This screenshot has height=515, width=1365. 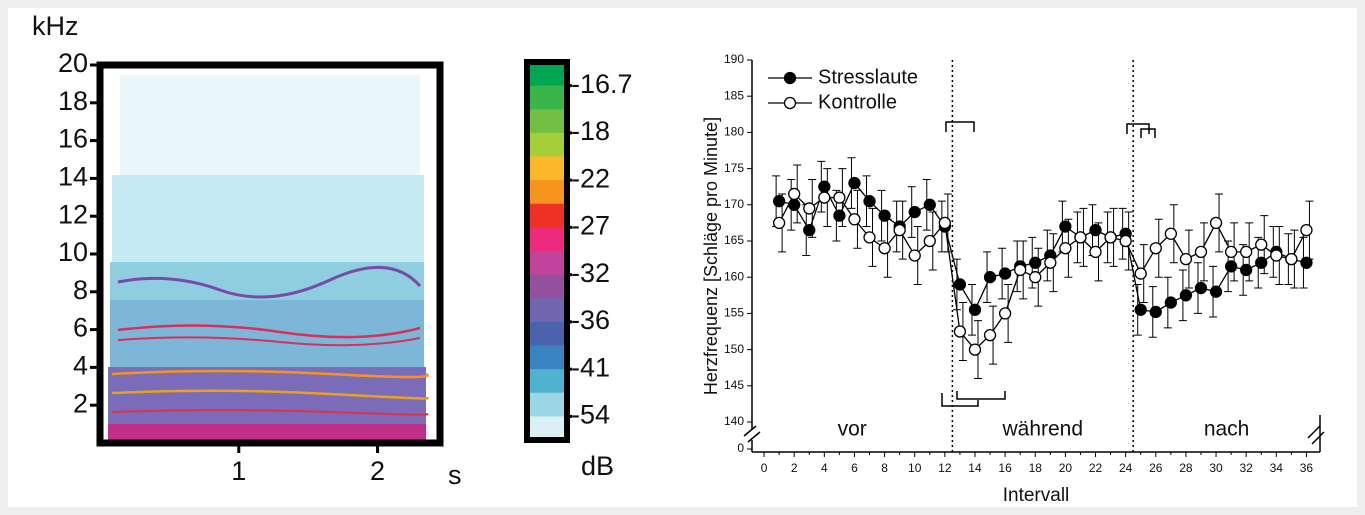 What do you see at coordinates (854, 468) in the screenshot?
I see `x-tick-label: 6` at bounding box center [854, 468].